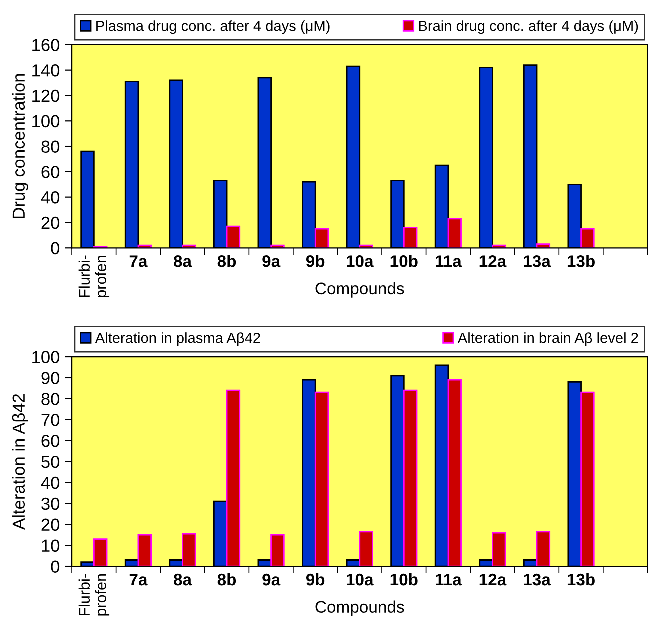 This screenshot has height=633, width=649. Describe the element at coordinates (46, 70) in the screenshot. I see `y-tick-label: 140` at that location.